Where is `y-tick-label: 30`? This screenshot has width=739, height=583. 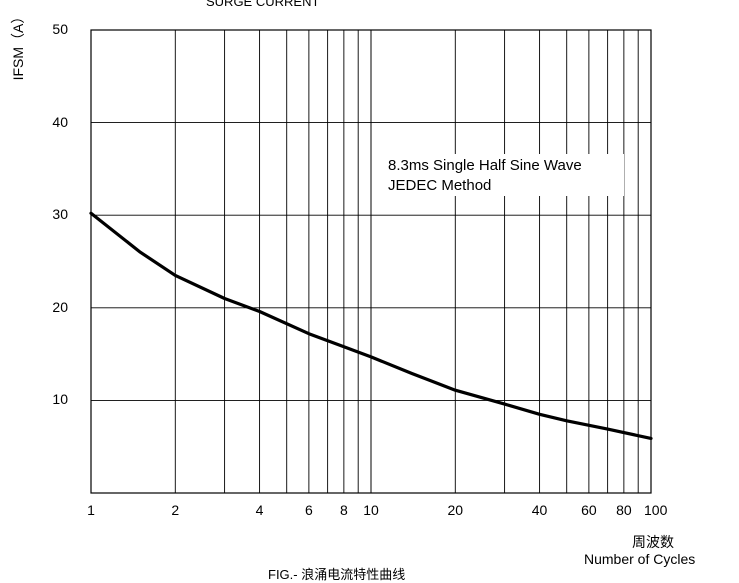
y-tick-label: 30 is located at coordinates (60, 214).